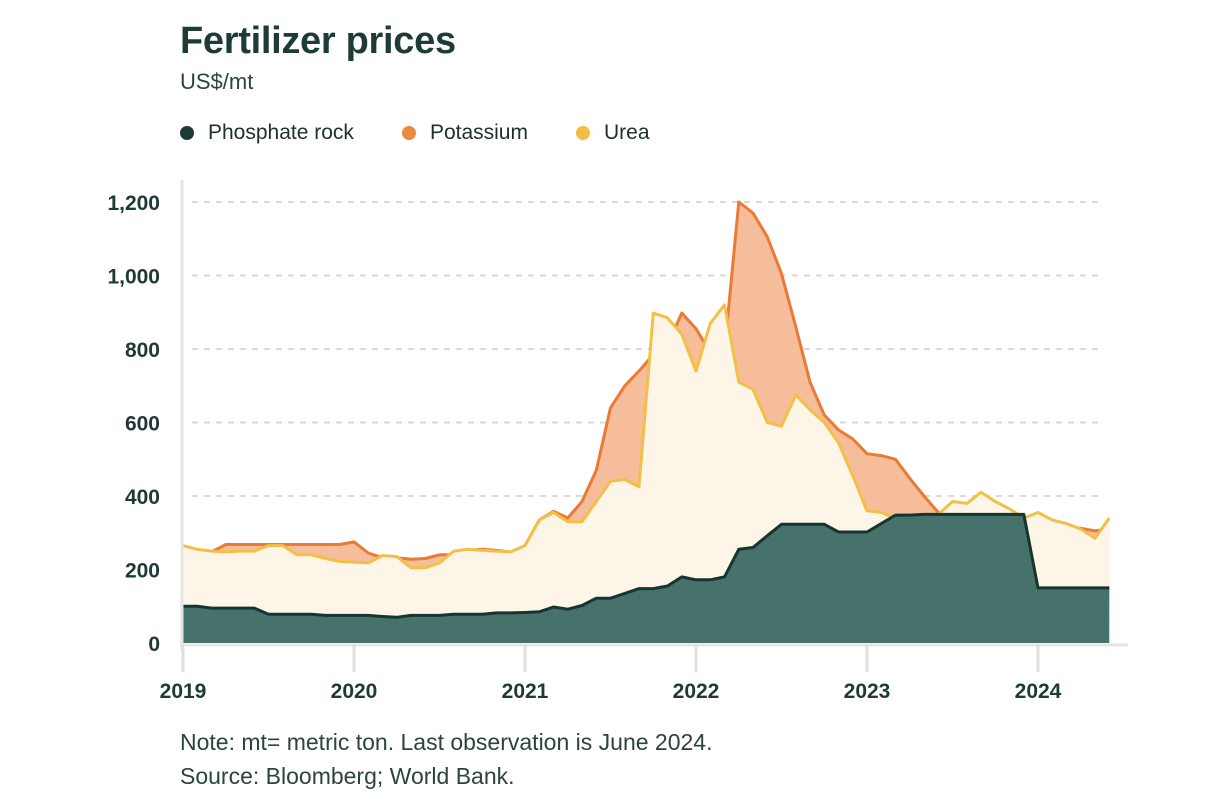 This screenshot has width=1229, height=808. Describe the element at coordinates (187, 133) in the screenshot. I see `legend-swatch-phosphate-rock` at that location.